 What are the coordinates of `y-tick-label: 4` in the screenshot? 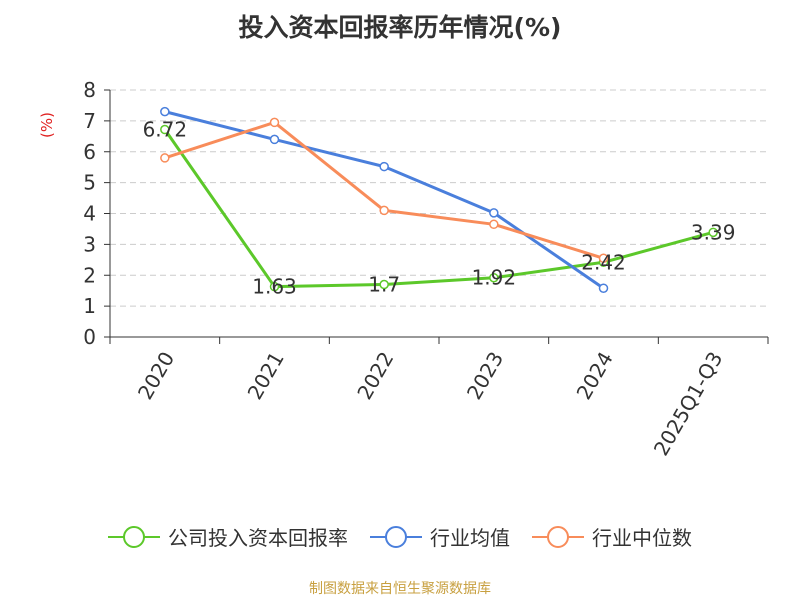 It's located at (89, 214).